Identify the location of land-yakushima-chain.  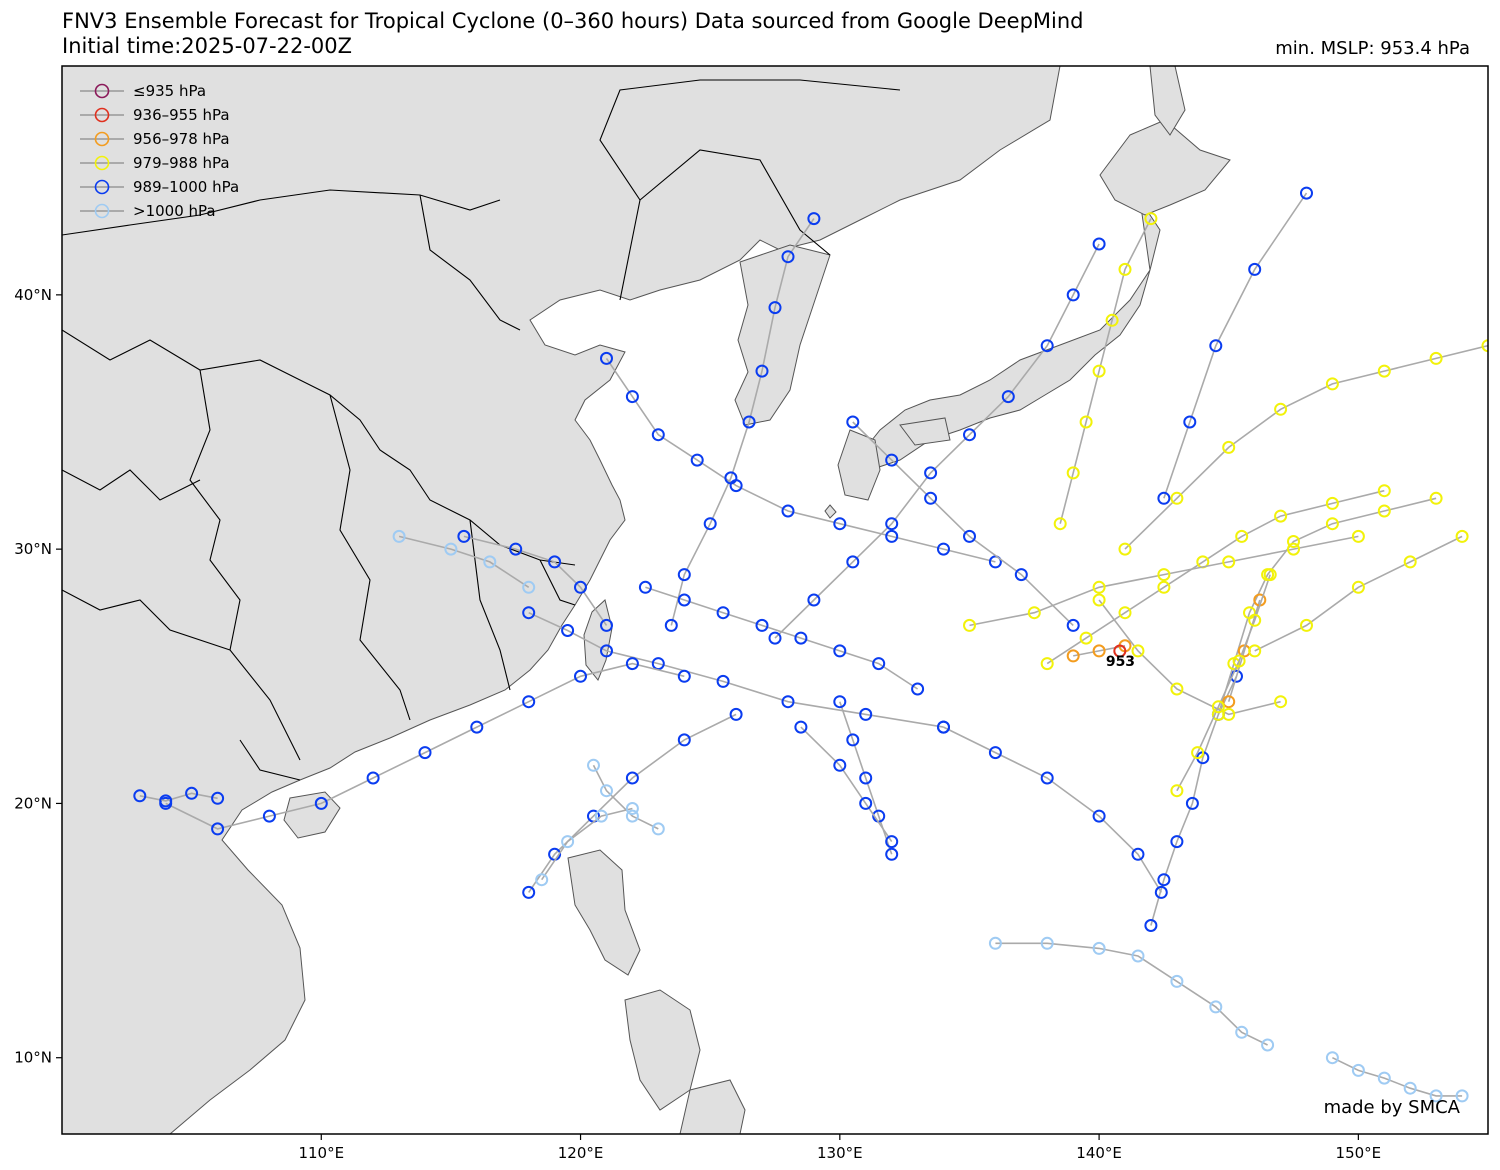
(830, 511).